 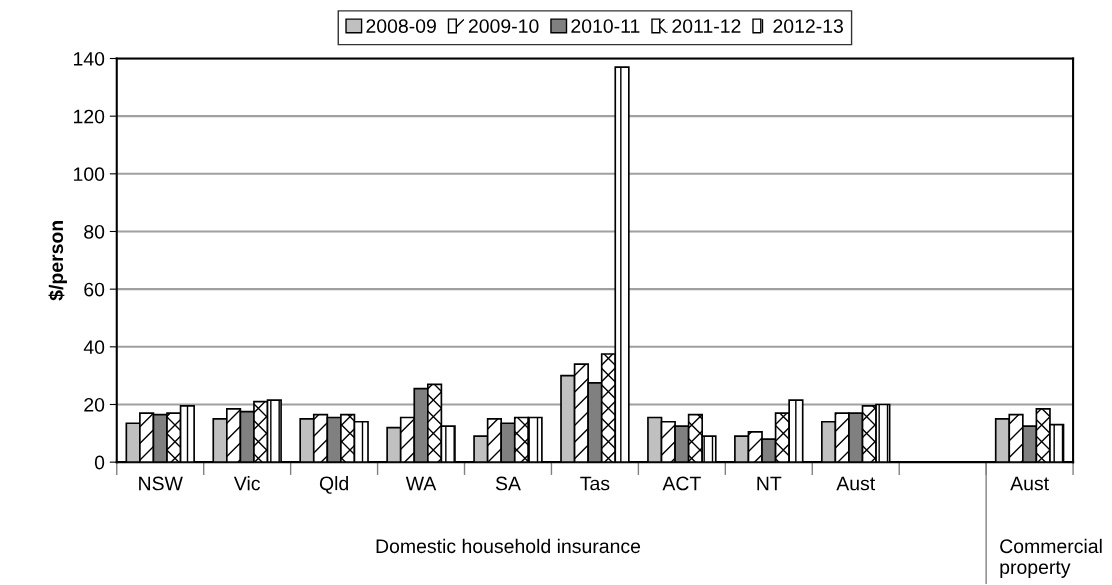 I want to click on y-axis-title: $/person, so click(x=57, y=261).